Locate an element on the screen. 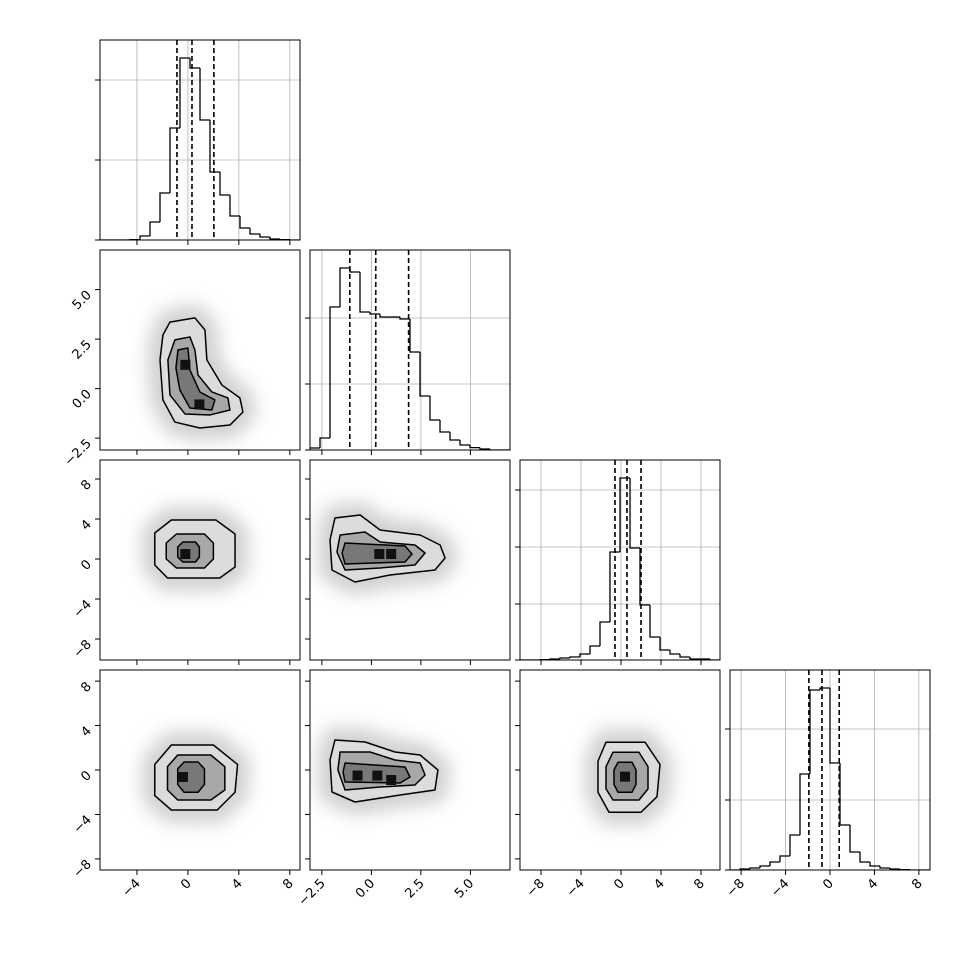  y-tick-label: −2.5 is located at coordinates (78, 452).